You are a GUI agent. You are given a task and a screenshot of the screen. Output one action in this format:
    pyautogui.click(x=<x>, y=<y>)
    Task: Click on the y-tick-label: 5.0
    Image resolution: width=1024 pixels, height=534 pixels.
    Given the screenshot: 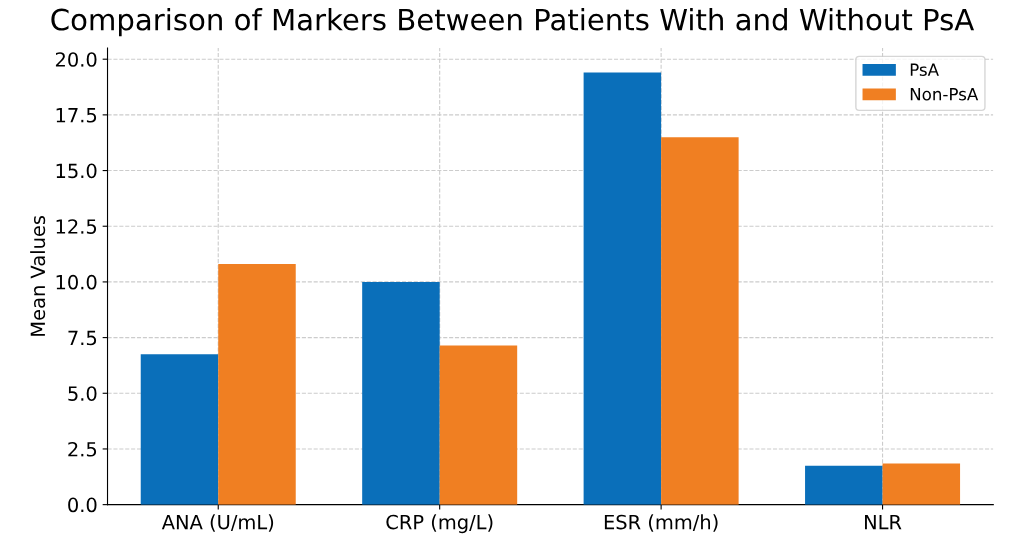 What is the action you would take?
    pyautogui.click(x=82, y=393)
    